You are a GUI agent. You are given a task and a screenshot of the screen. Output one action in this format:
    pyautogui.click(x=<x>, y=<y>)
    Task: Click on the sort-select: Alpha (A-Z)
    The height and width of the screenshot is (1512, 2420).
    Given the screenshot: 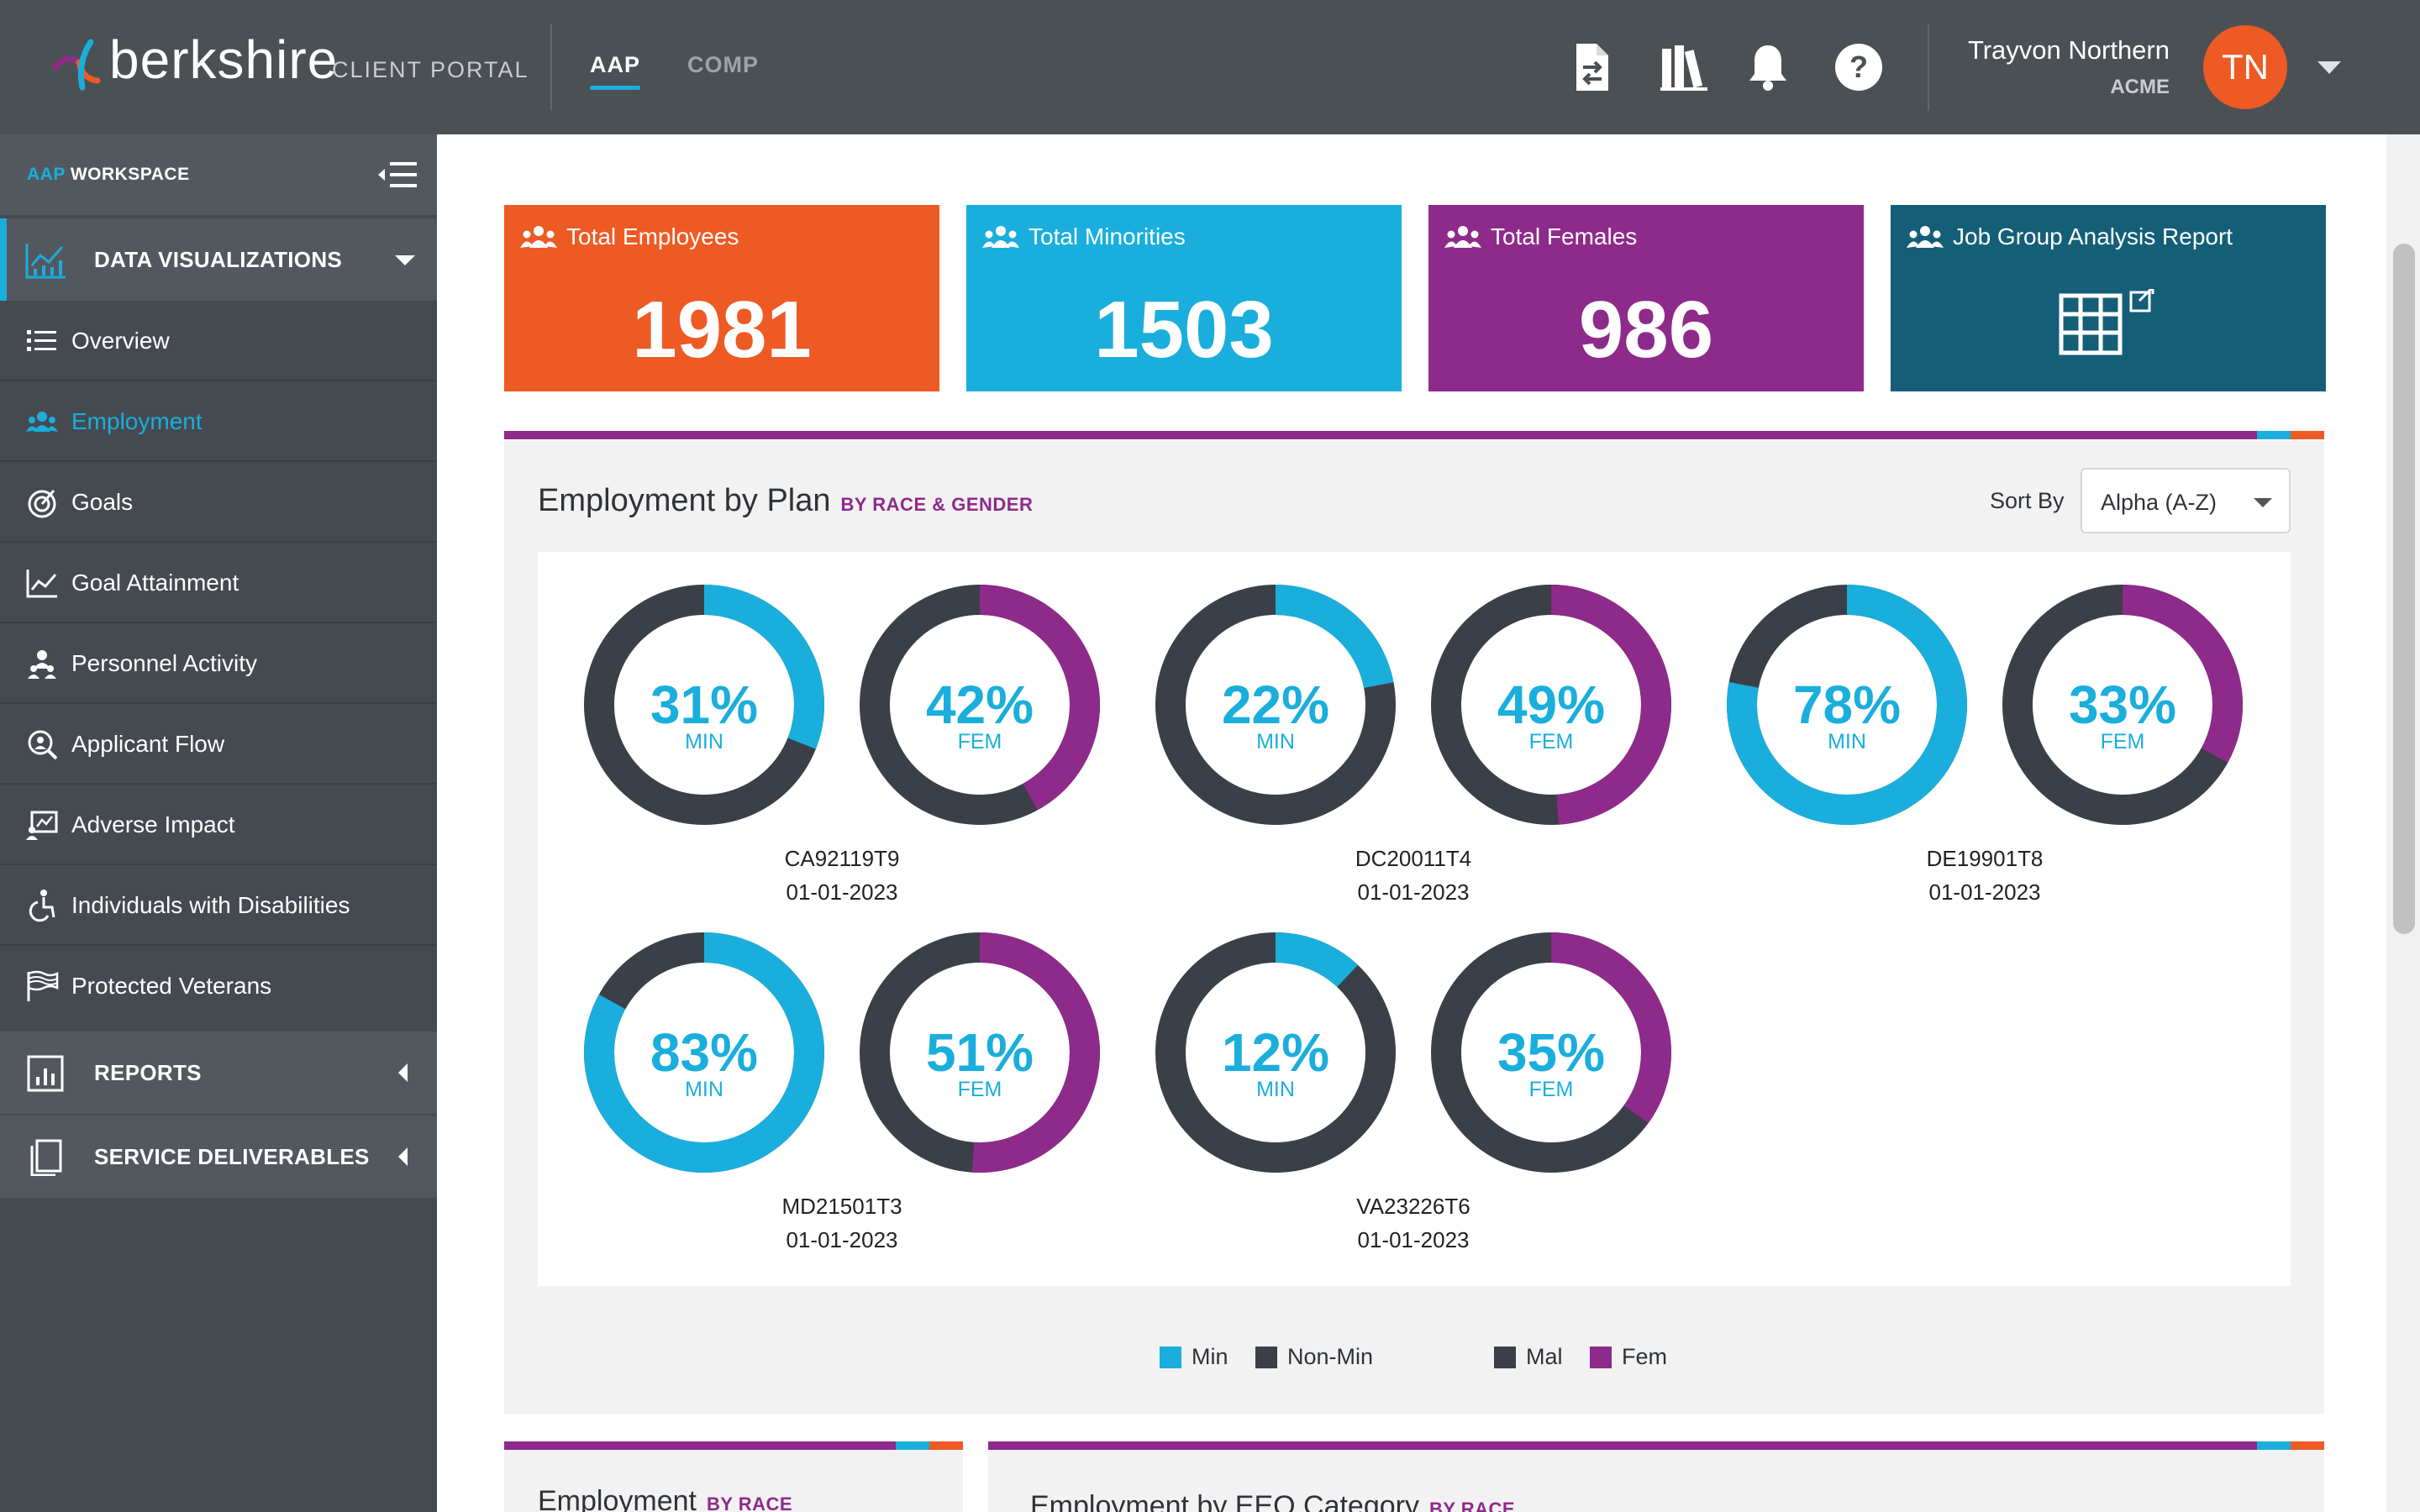 What is the action you would take?
    pyautogui.click(x=2186, y=500)
    